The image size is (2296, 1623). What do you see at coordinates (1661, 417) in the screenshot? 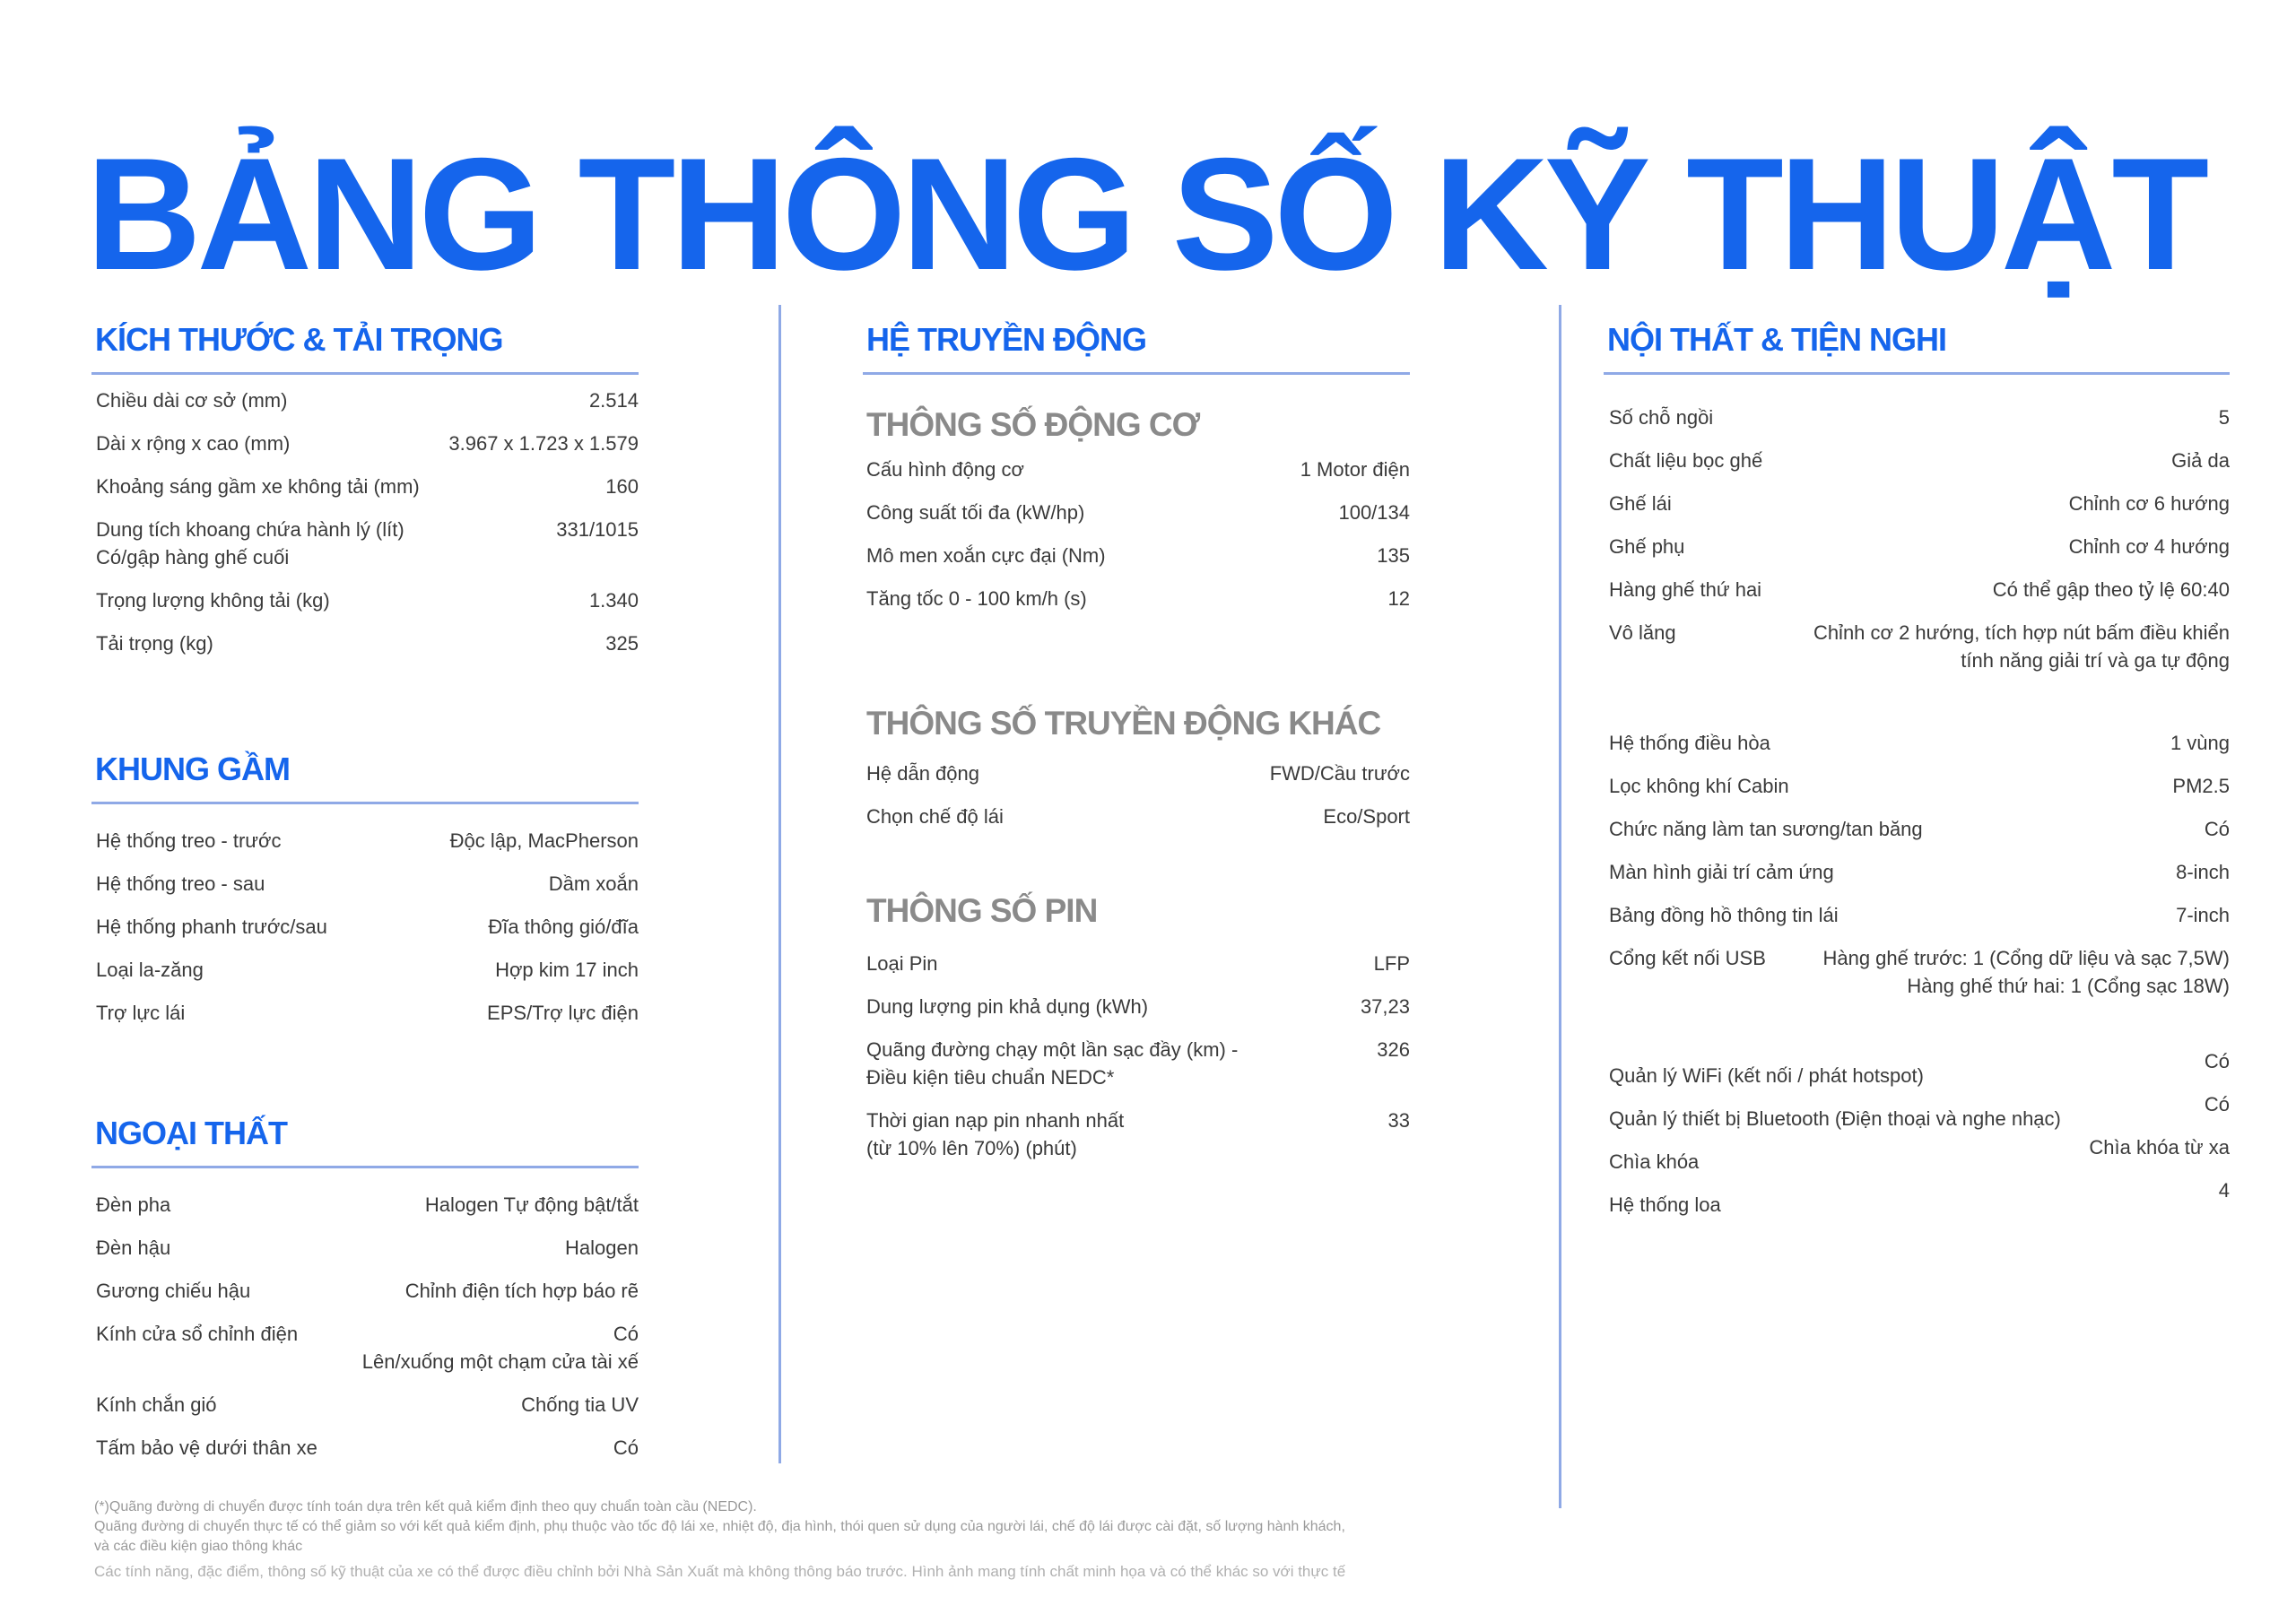
I see `spec-label: Số chỗ ngồi` at bounding box center [1661, 417].